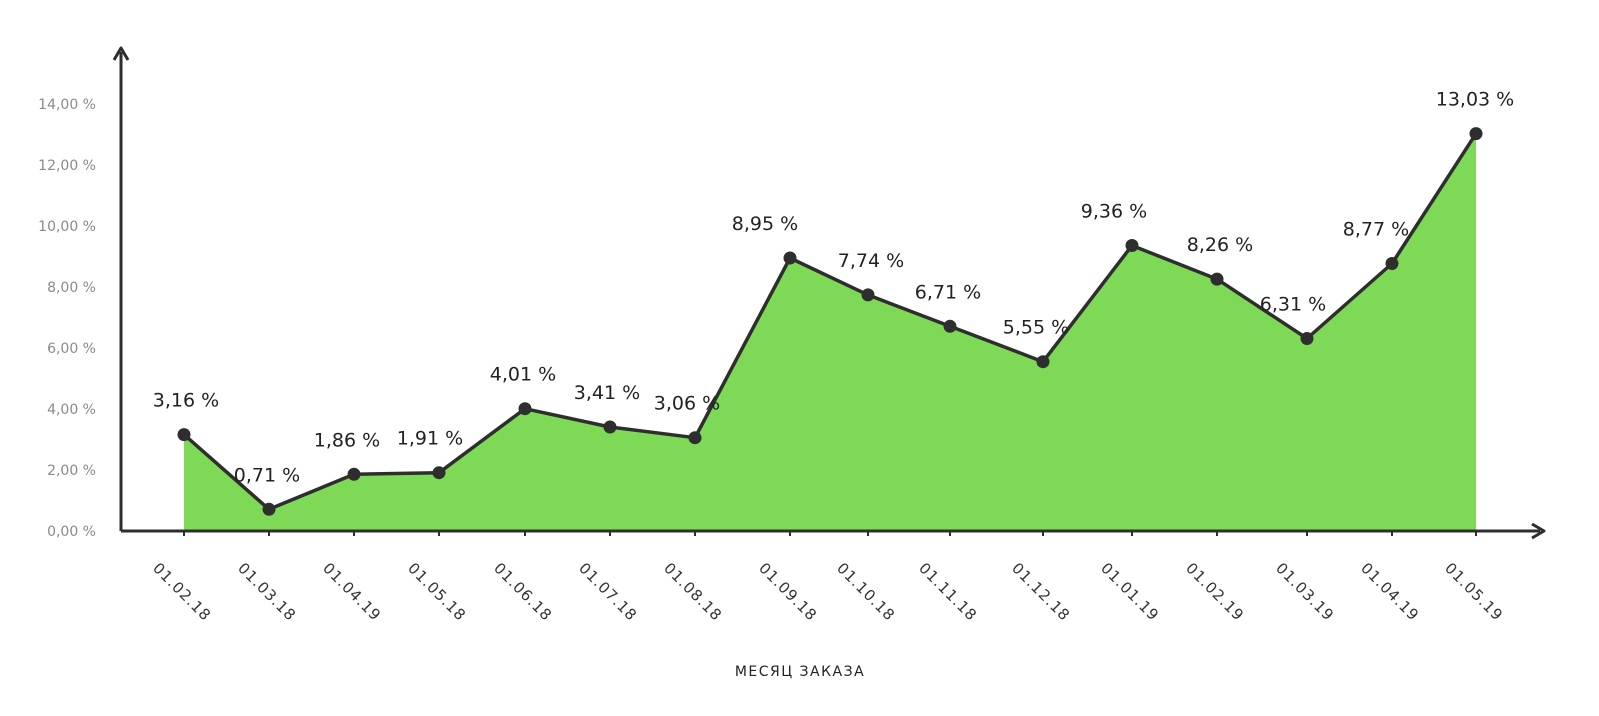  I want to click on data-label: 6,71 %, so click(948, 292).